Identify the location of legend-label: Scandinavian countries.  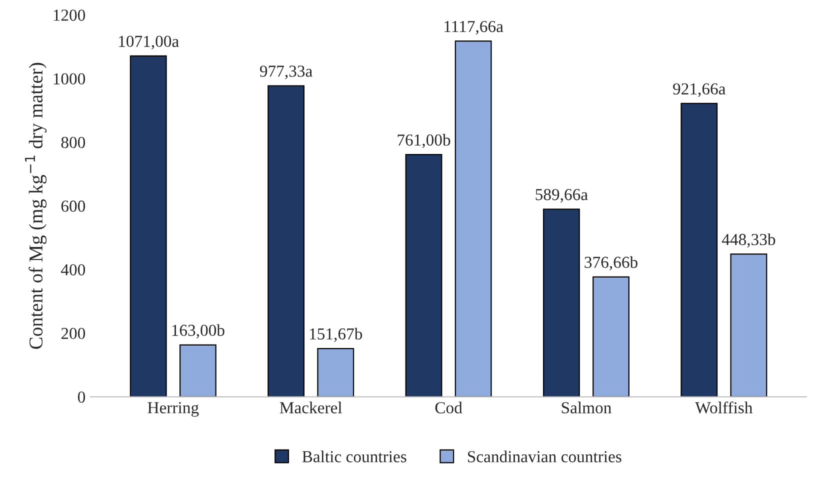
(545, 456).